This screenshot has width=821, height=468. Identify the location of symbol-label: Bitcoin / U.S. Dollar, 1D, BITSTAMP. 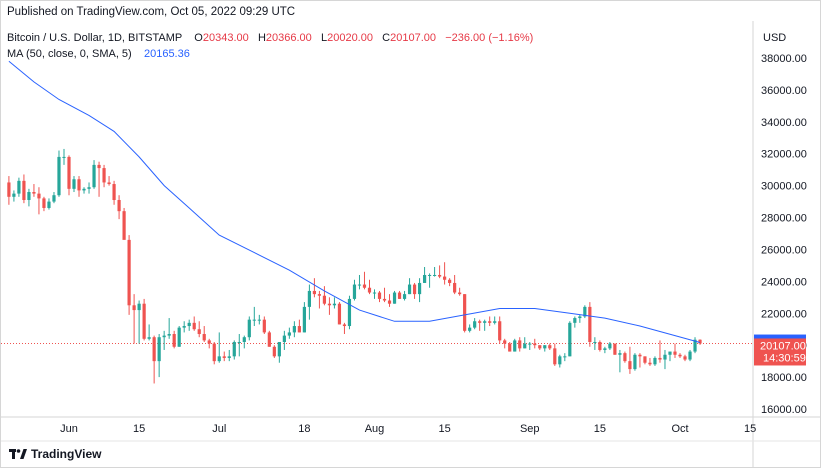
(95, 38).